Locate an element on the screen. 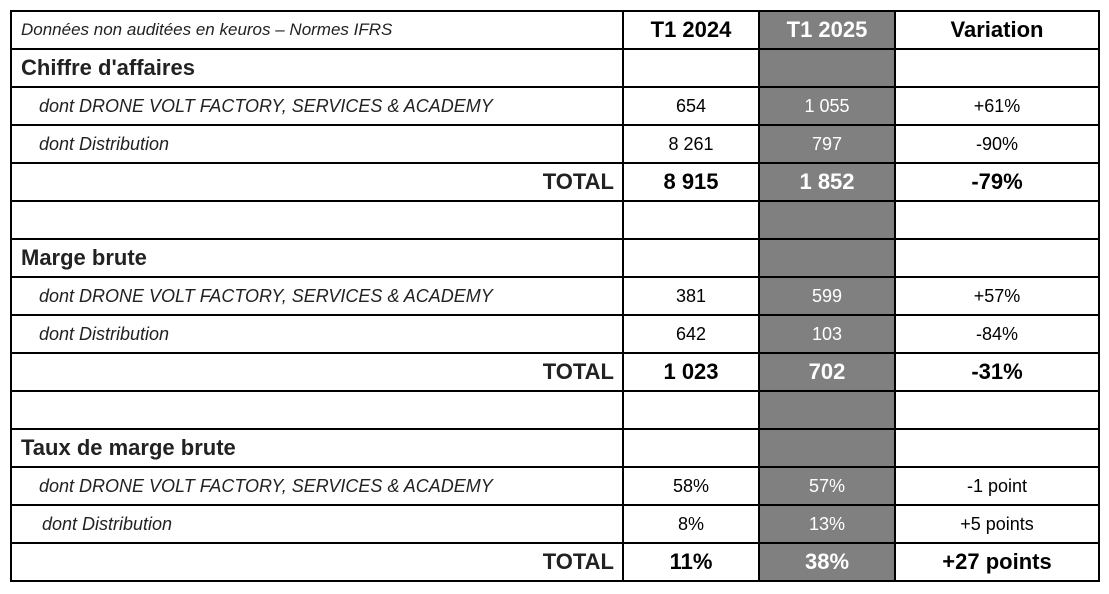  total-variation: +27 points is located at coordinates (997, 562).